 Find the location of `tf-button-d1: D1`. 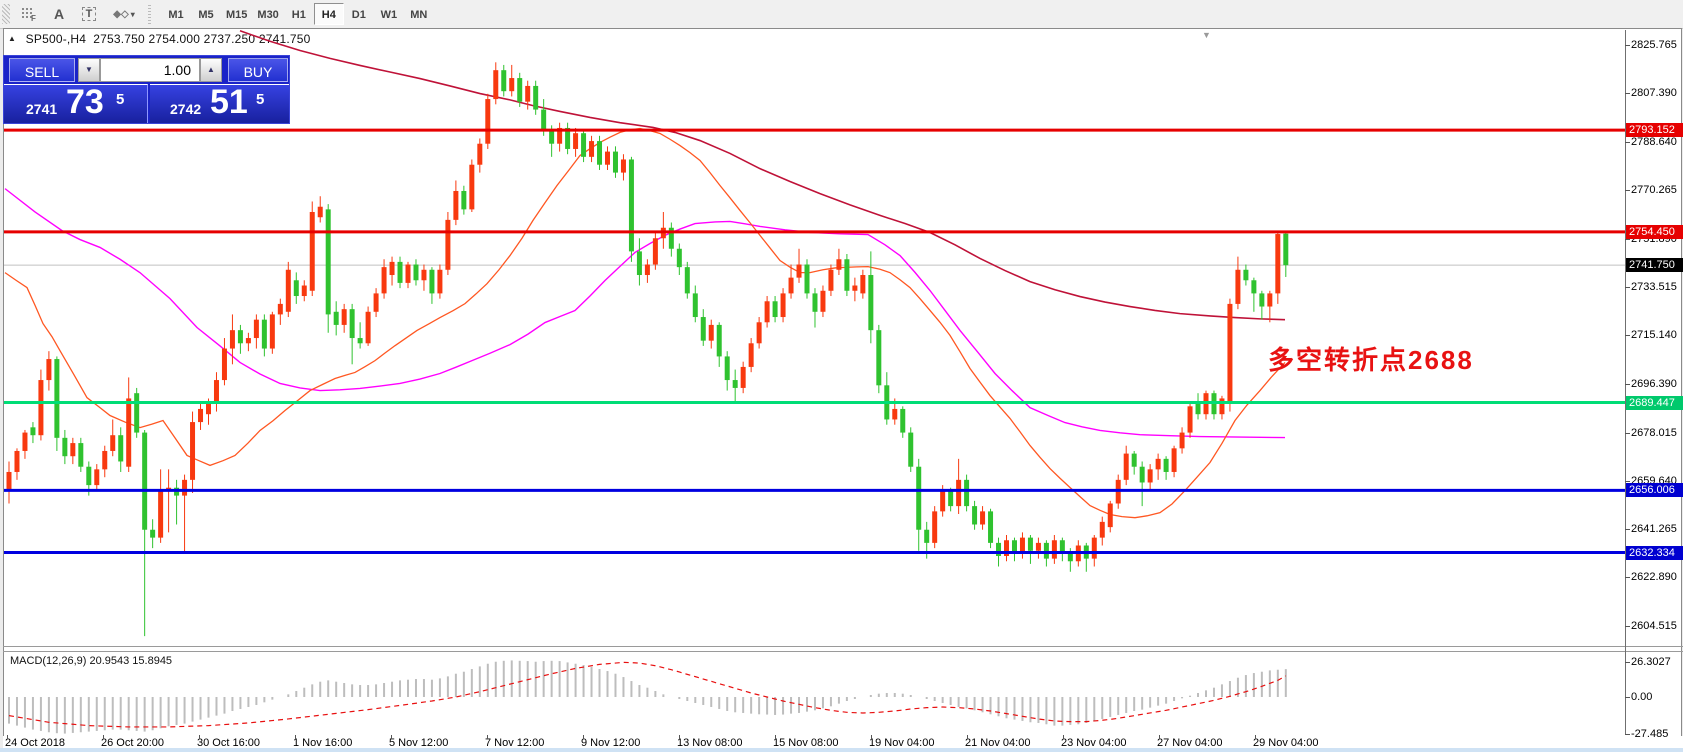

tf-button-d1: D1 is located at coordinates (359, 14).